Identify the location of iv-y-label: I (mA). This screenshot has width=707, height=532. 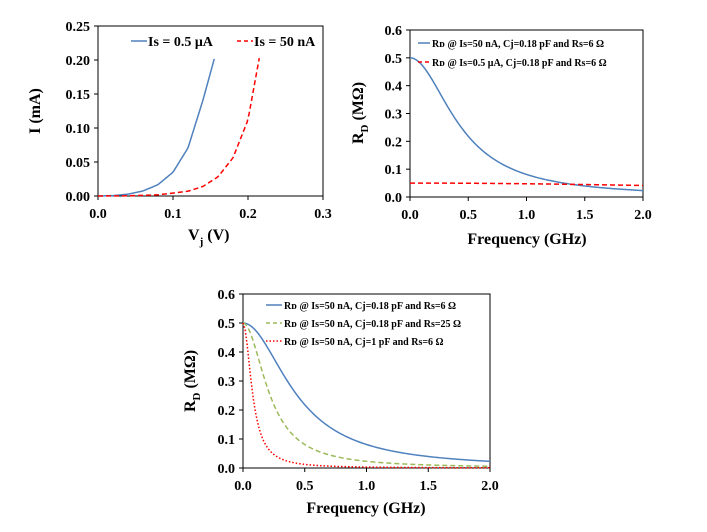
(35, 111).